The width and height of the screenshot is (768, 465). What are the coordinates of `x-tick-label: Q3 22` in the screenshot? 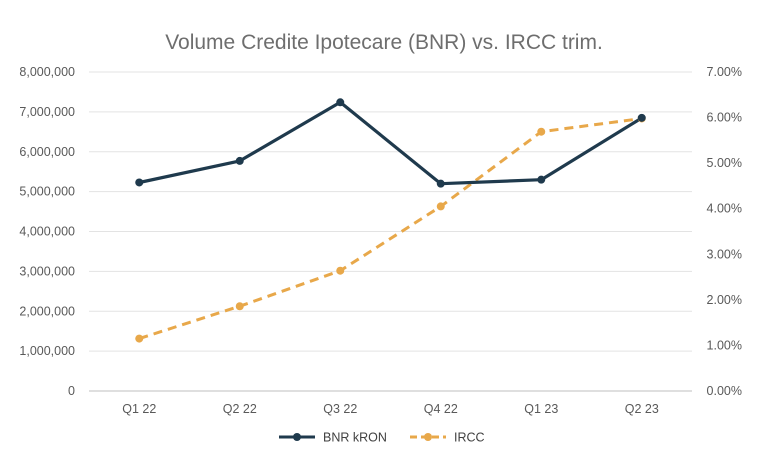 It's located at (340, 409).